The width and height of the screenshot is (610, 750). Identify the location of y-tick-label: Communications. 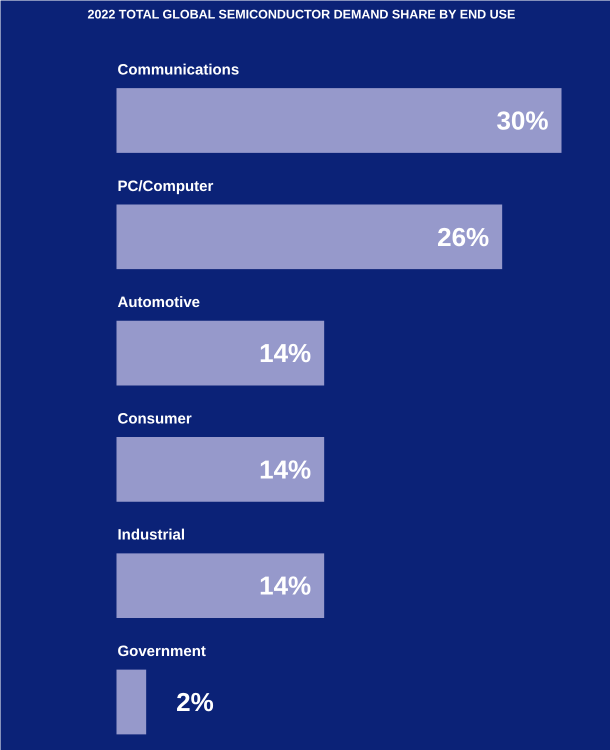
(179, 69).